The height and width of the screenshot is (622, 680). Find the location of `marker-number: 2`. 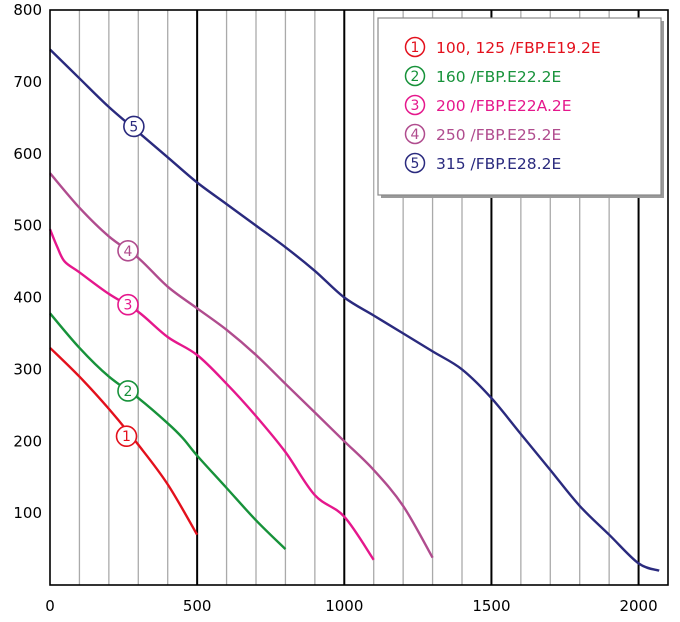

marker-number: 2 is located at coordinates (128, 392).